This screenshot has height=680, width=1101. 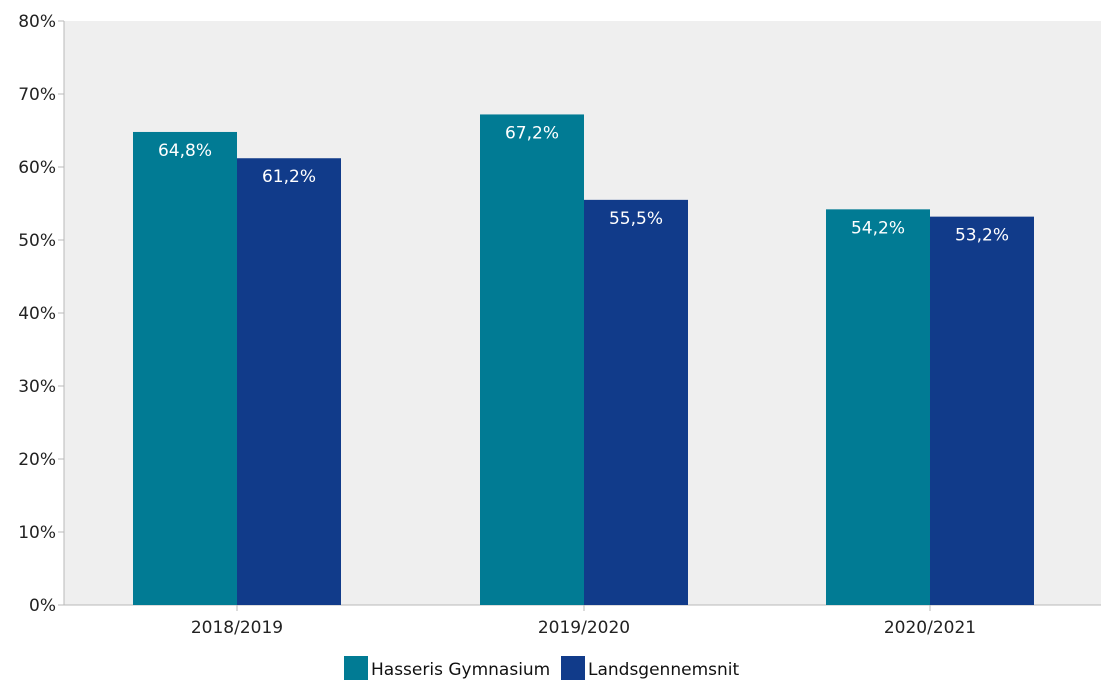 What do you see at coordinates (37, 168) in the screenshot?
I see `y-tick-label: 60%` at bounding box center [37, 168].